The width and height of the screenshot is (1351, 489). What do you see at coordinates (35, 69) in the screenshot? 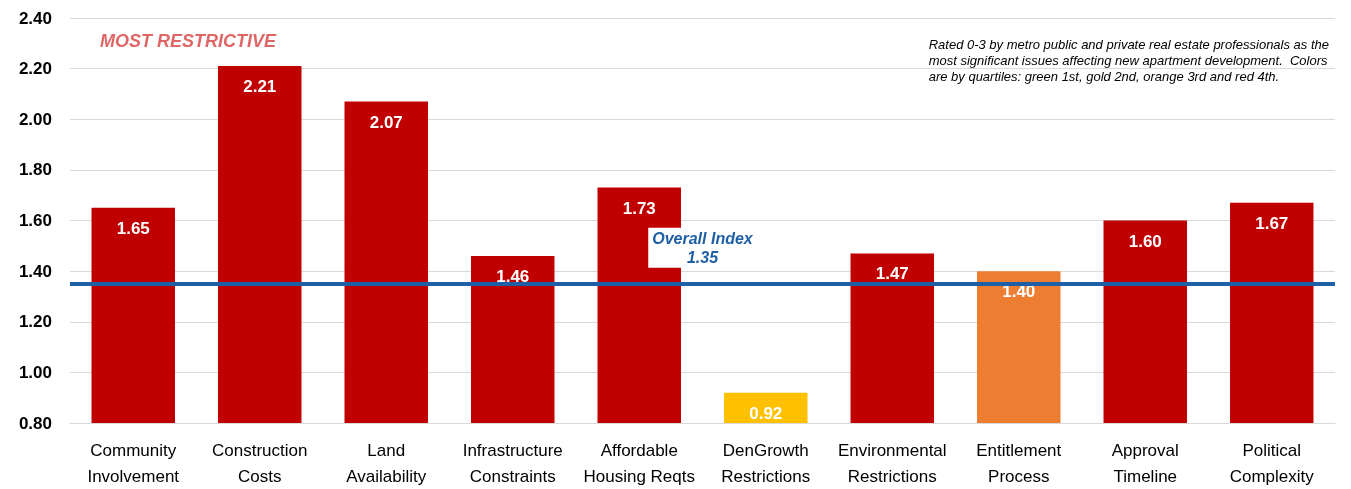
I see `y-tick-label: 2.20` at bounding box center [35, 69].